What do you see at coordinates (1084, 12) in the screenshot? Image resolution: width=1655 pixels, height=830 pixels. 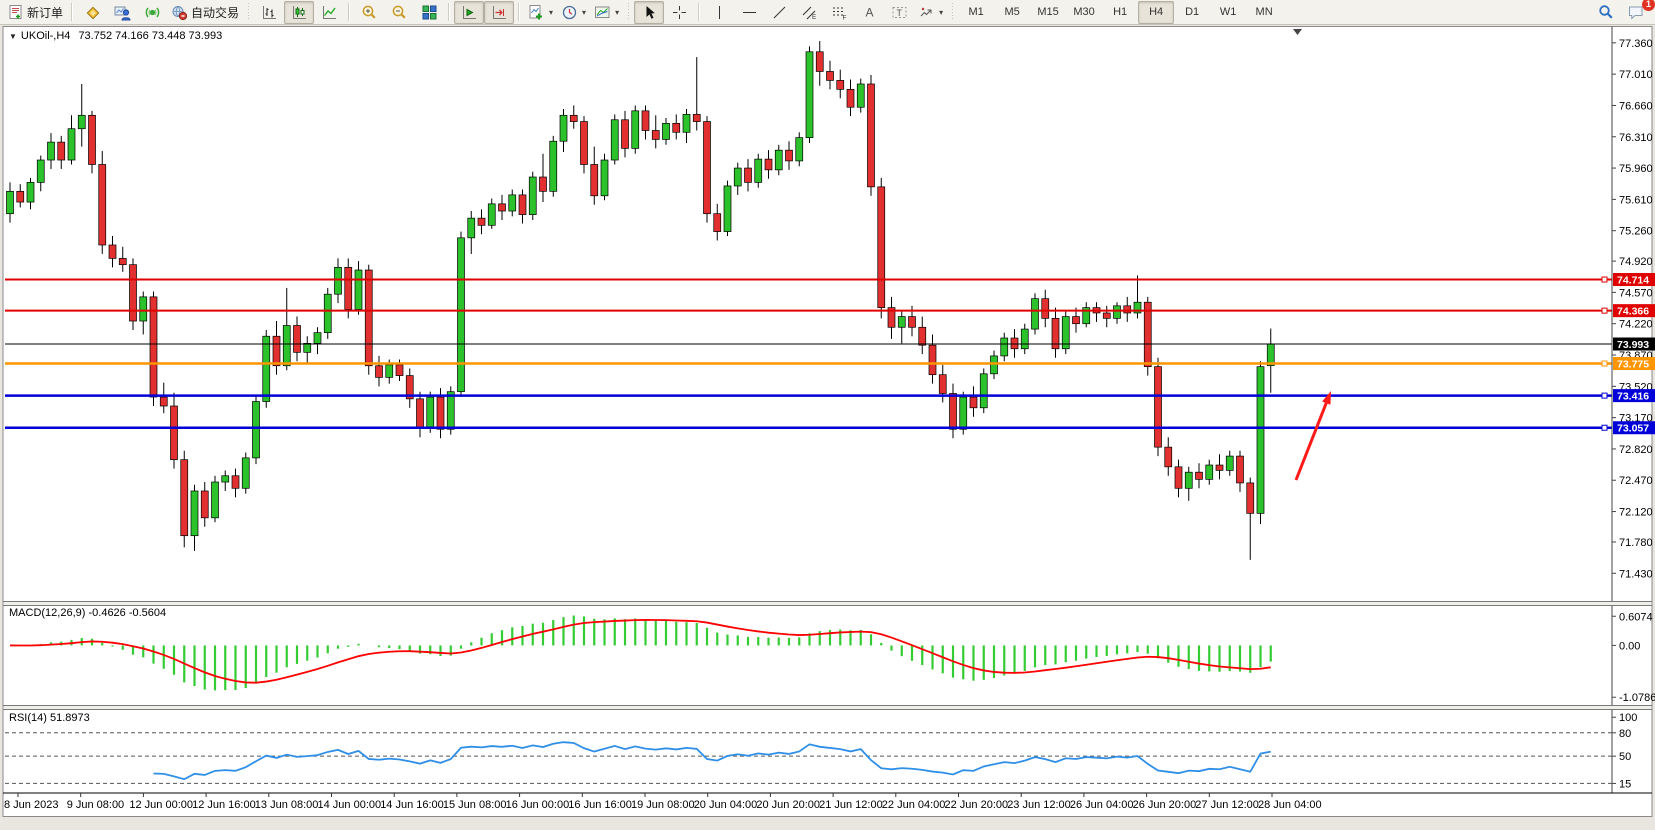 I see `period-button-m30: M30` at bounding box center [1084, 12].